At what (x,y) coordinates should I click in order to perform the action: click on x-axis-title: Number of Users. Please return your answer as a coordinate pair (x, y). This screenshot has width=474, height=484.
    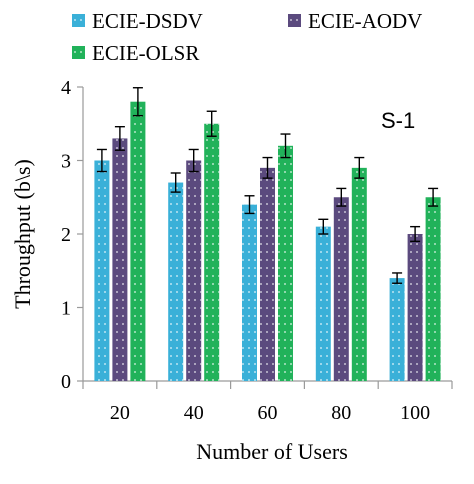
    Looking at the image, I should click on (272, 451).